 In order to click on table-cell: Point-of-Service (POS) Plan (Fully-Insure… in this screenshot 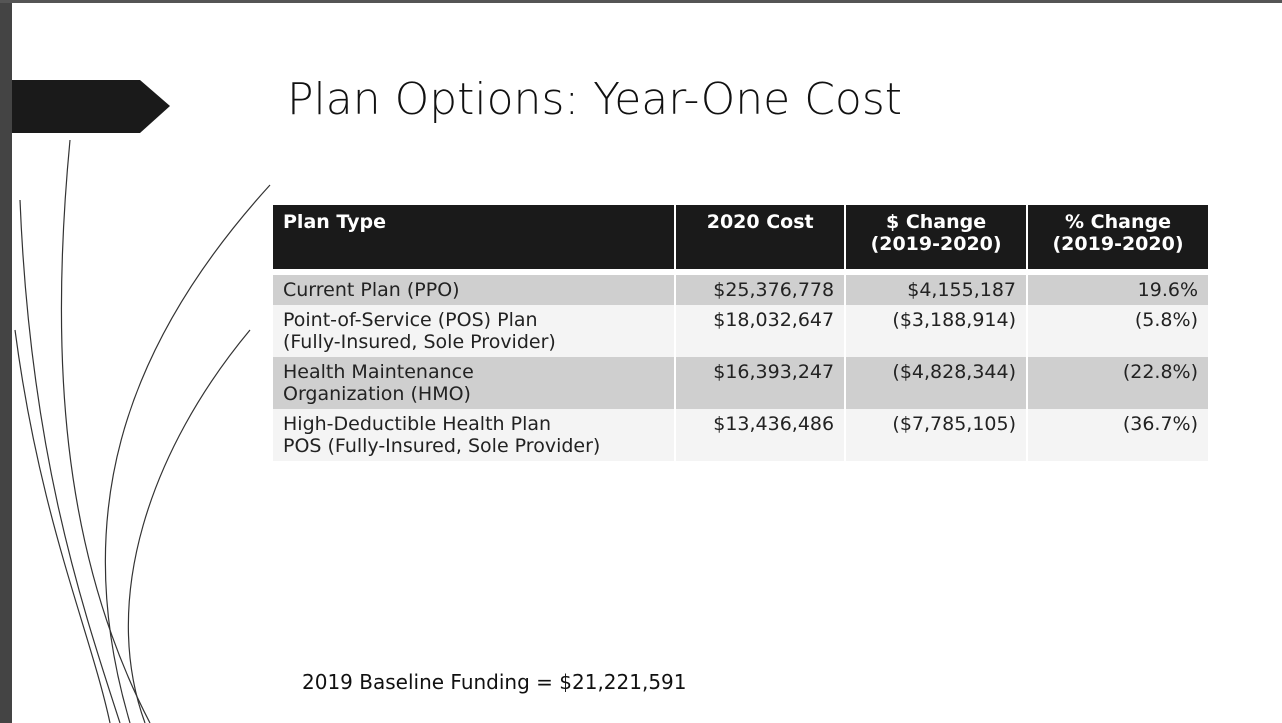, I will do `click(475, 331)`.